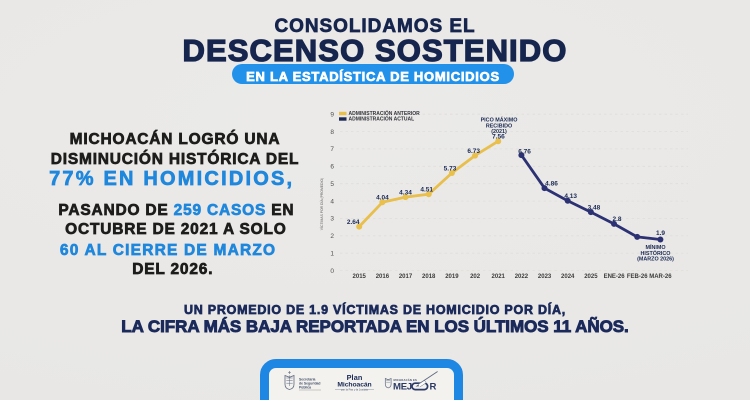 This screenshot has width=750, height=400. I want to click on svg-text: 6.73, so click(473, 151).